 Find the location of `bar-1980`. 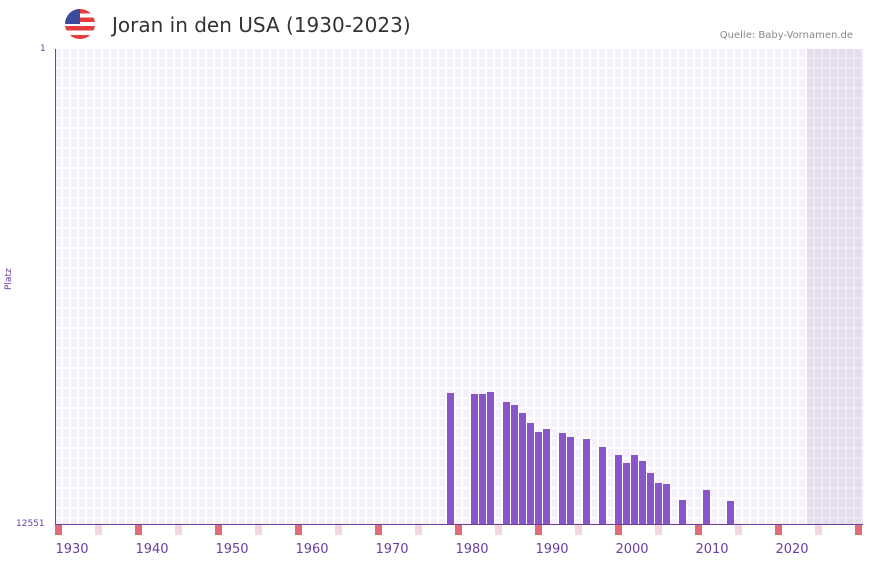

bar-1980 is located at coordinates (474, 459).